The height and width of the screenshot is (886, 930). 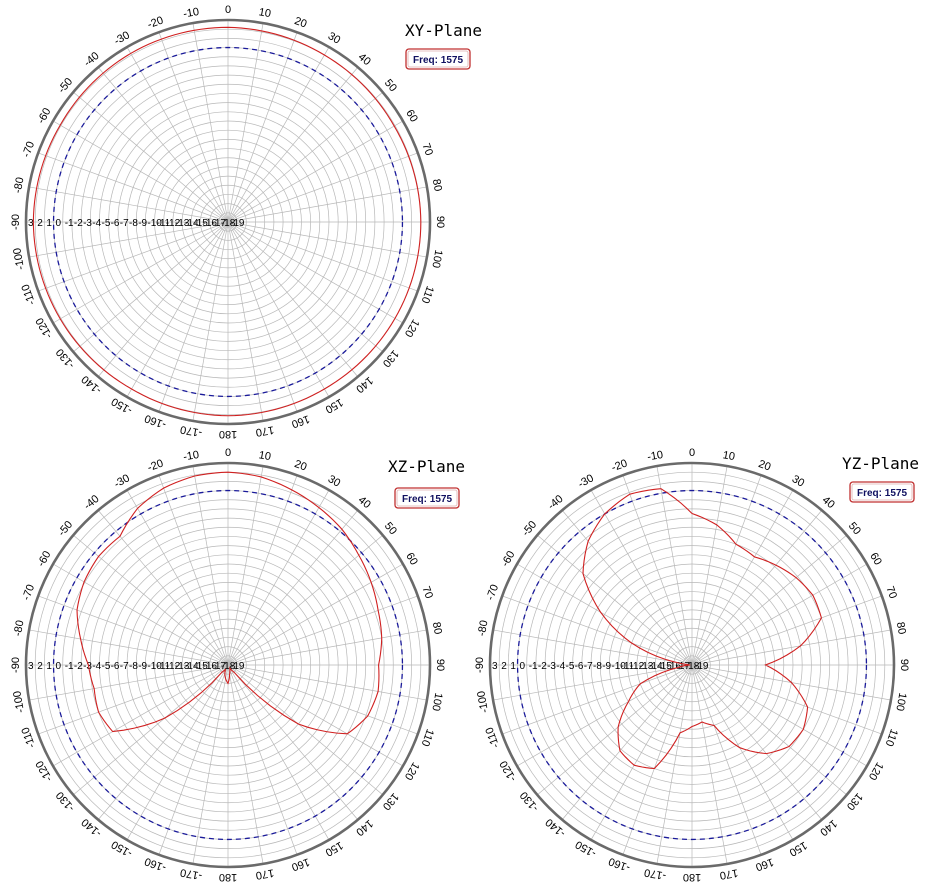 I want to click on angle-tick-label: 40, so click(x=828, y=502).